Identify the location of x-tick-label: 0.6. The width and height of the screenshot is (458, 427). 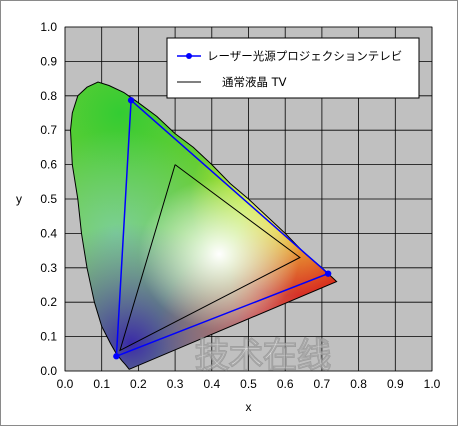
(285, 384).